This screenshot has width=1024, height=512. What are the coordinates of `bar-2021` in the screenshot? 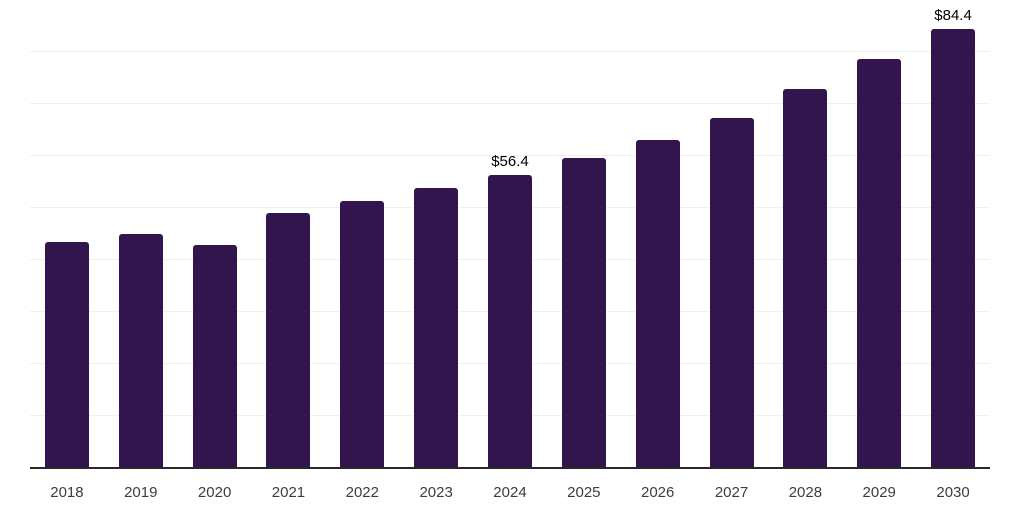 It's located at (288, 340).